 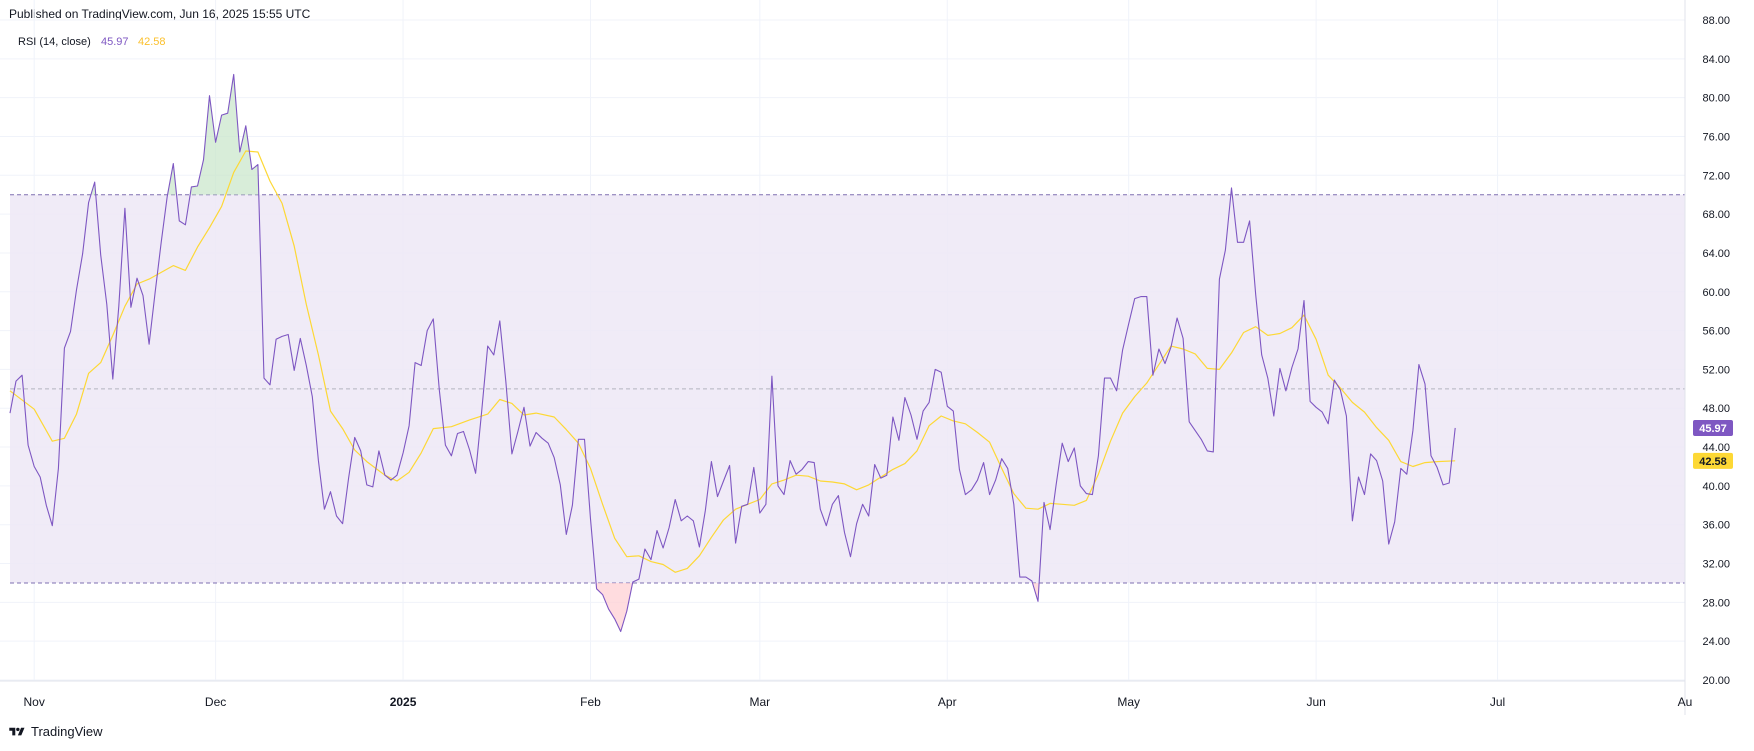 I want to click on legend-indicator-label: RSI (14, close), so click(x=54, y=42).